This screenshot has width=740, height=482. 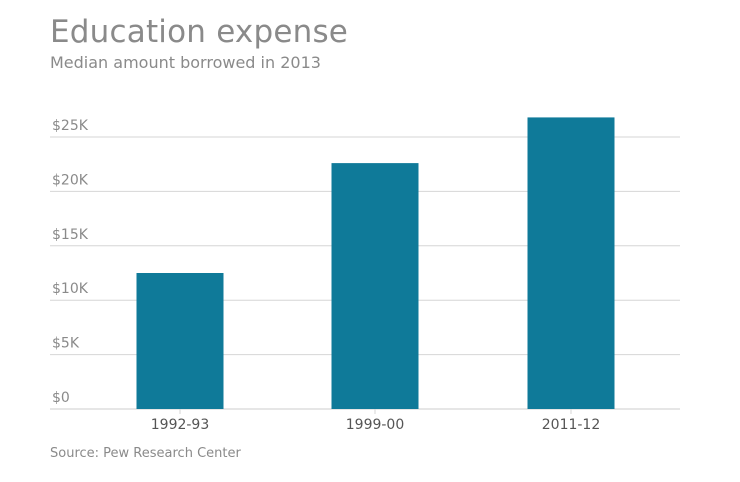 I want to click on y-tick-label: $10K, so click(x=70, y=289).